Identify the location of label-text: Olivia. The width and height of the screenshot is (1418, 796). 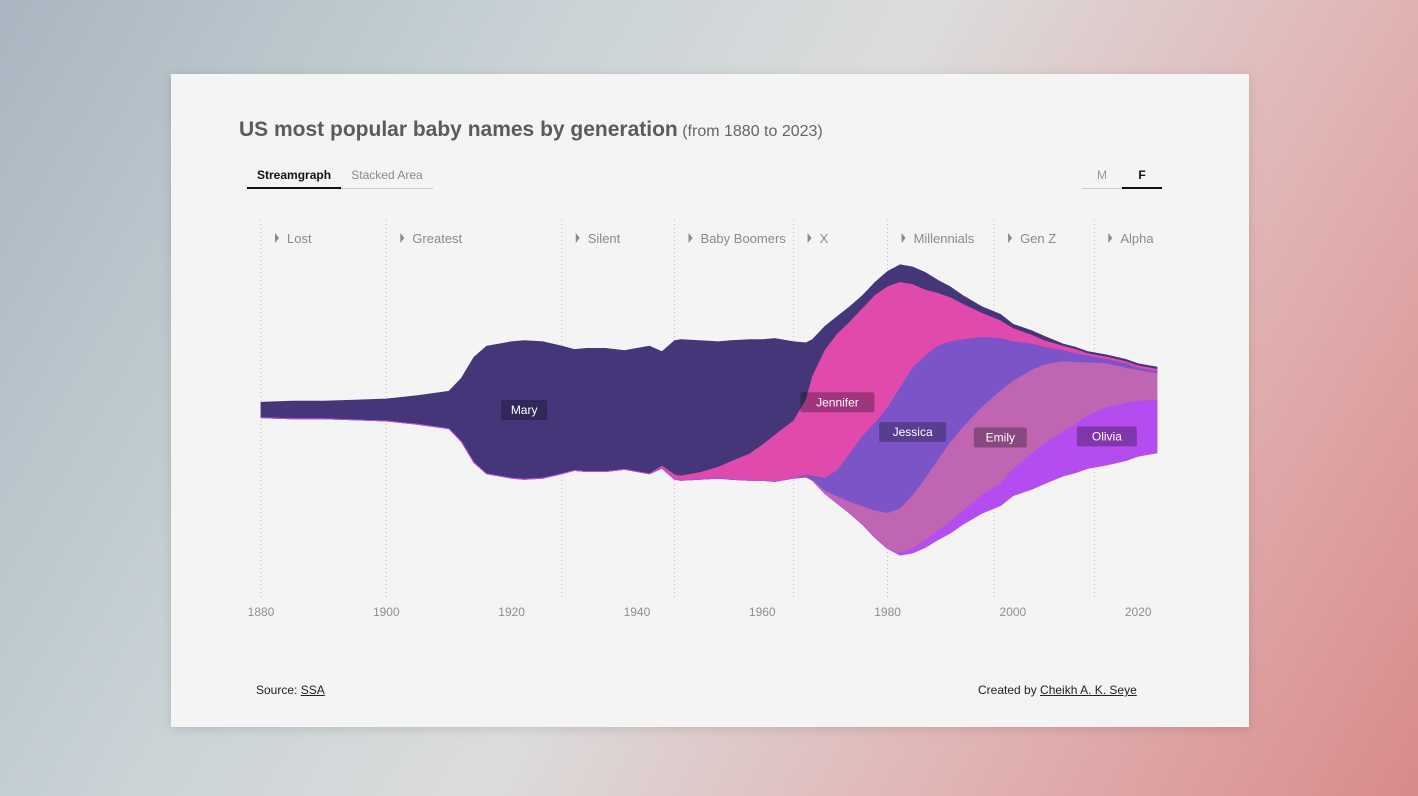
(1107, 436).